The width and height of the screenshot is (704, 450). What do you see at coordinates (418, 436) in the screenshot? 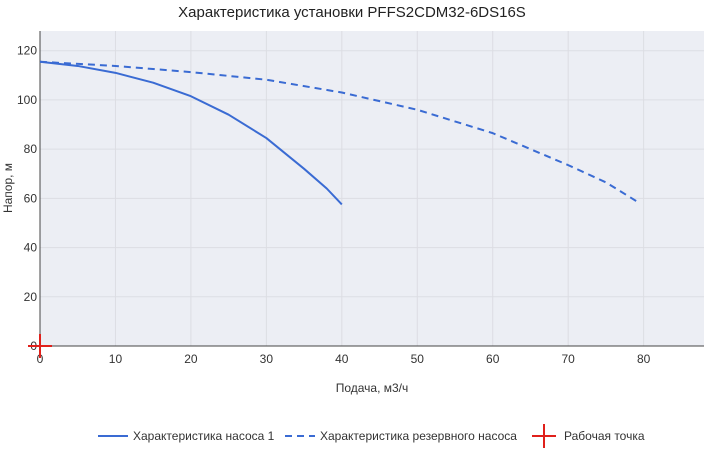
I see `legend-label: Характеристика резервного насоса` at bounding box center [418, 436].